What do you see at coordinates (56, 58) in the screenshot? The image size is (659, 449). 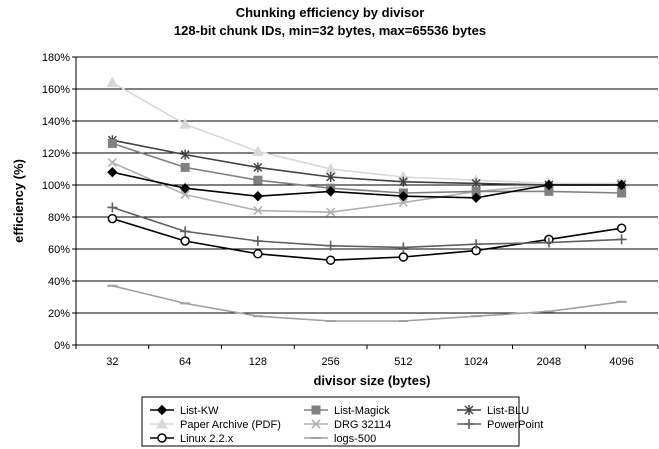 I see `y-tick-label: 180%` at bounding box center [56, 58].